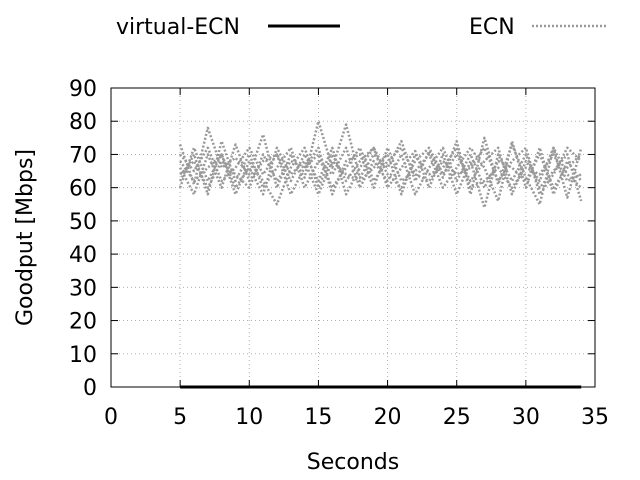  Describe the element at coordinates (526, 417) in the screenshot. I see `x-tick-label: 30` at that location.